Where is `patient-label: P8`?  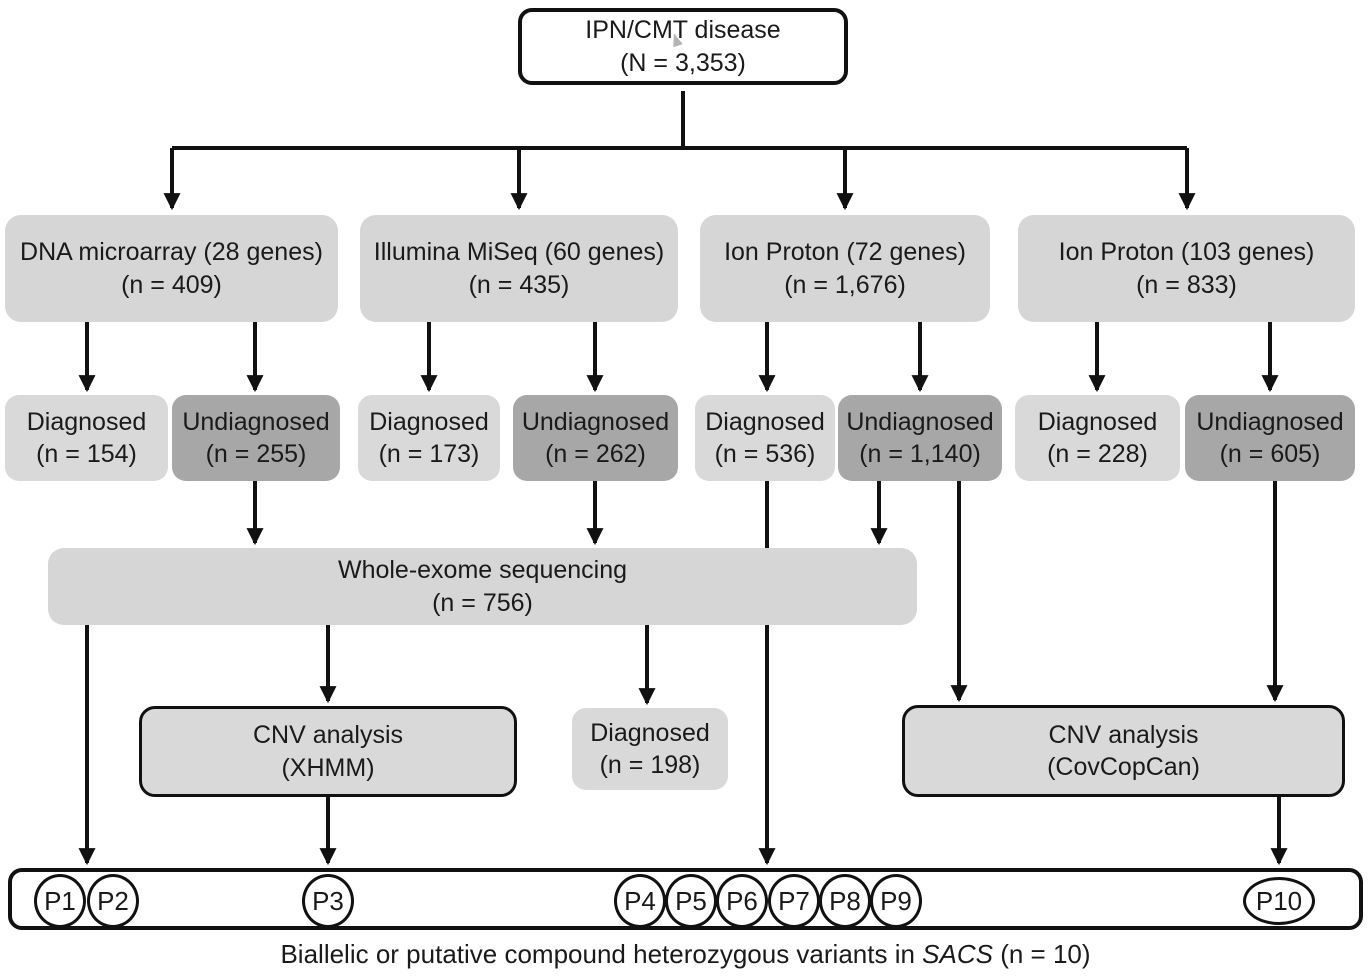
patient-label: P8 is located at coordinates (845, 900).